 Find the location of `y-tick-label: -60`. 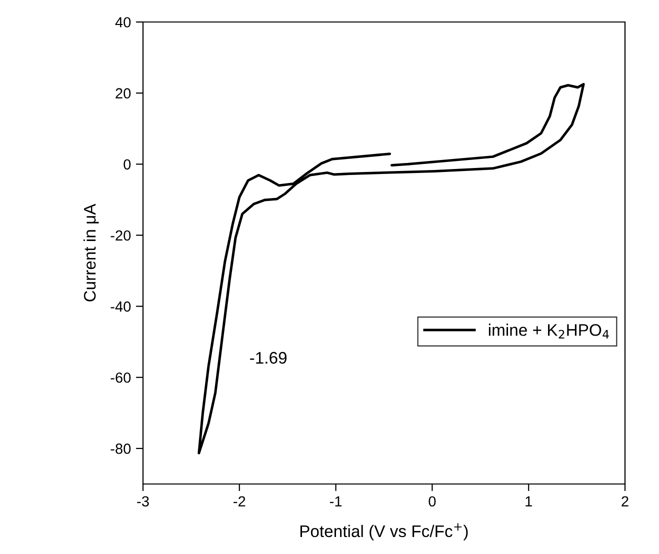

y-tick-label: -60 is located at coordinates (120, 377).